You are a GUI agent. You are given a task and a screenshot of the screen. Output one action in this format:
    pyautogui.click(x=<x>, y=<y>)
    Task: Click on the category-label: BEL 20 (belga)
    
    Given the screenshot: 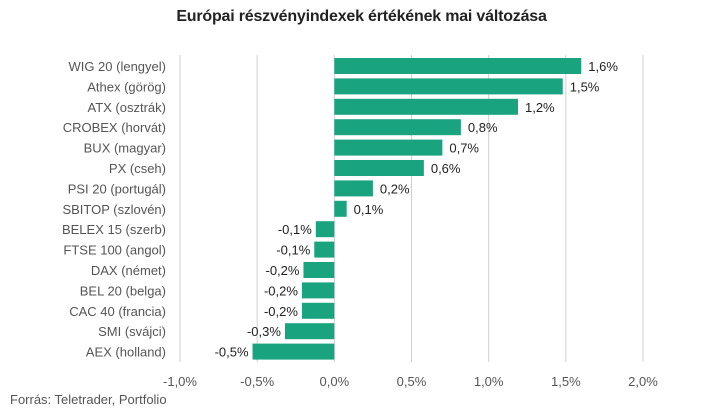 What is the action you would take?
    pyautogui.click(x=123, y=290)
    